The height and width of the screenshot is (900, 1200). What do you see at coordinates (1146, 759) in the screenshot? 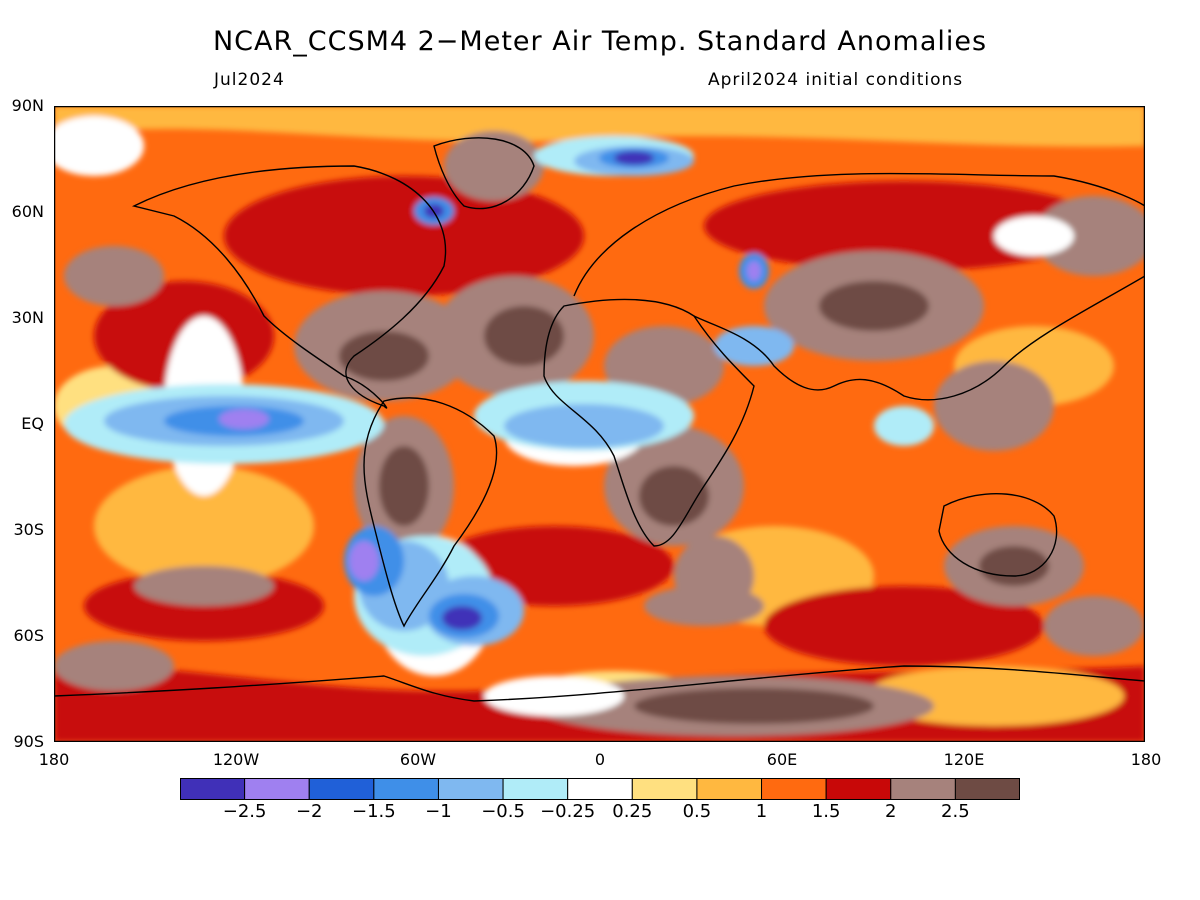
I see `lon-label-180e: 180` at bounding box center [1146, 759].